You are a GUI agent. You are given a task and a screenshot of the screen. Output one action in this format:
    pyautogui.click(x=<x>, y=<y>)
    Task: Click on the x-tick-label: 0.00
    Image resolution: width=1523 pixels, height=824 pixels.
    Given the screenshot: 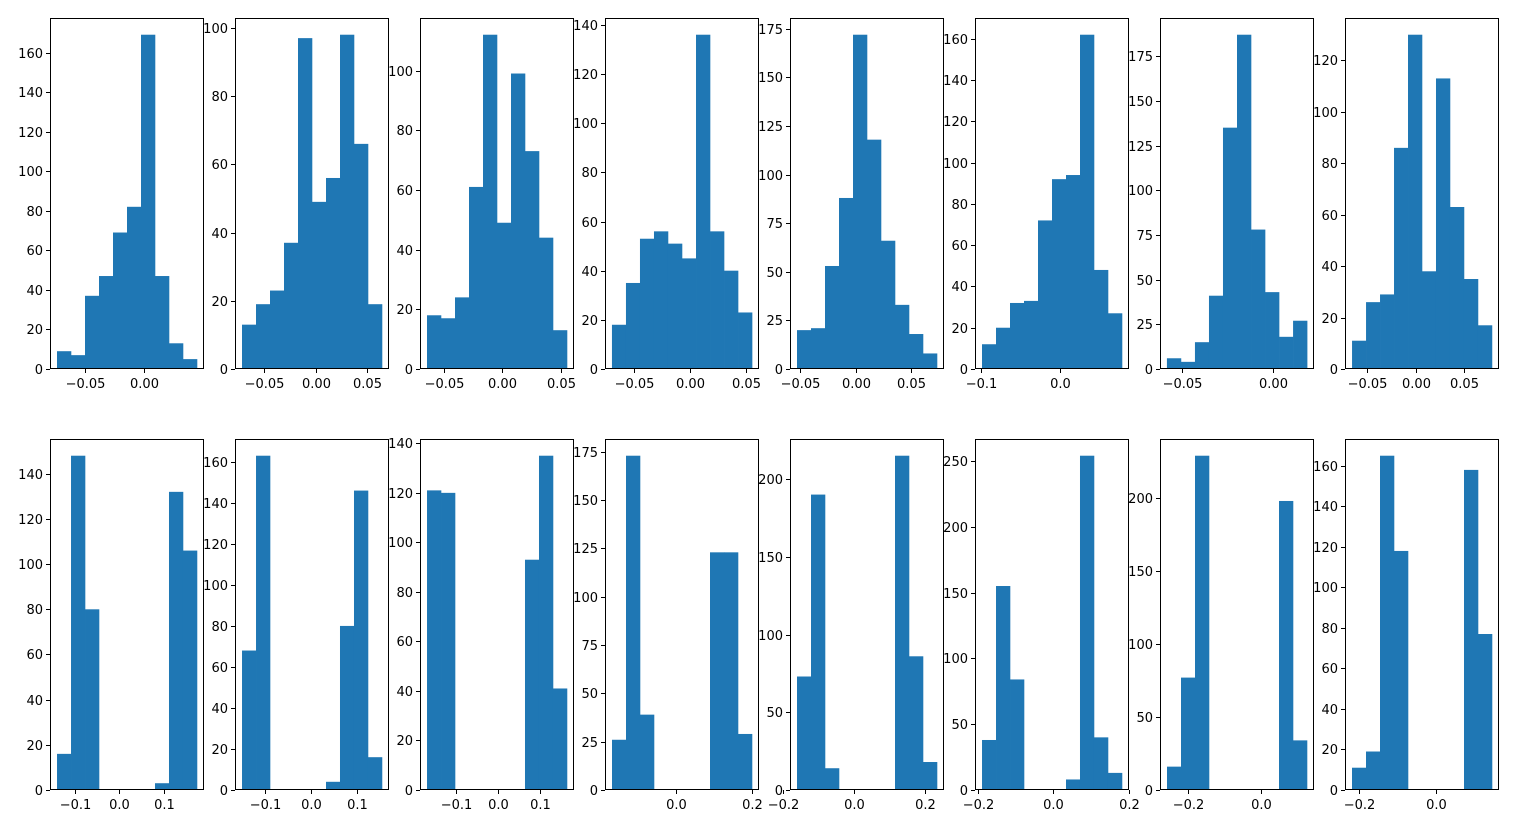 What is the action you would take?
    pyautogui.click(x=502, y=384)
    